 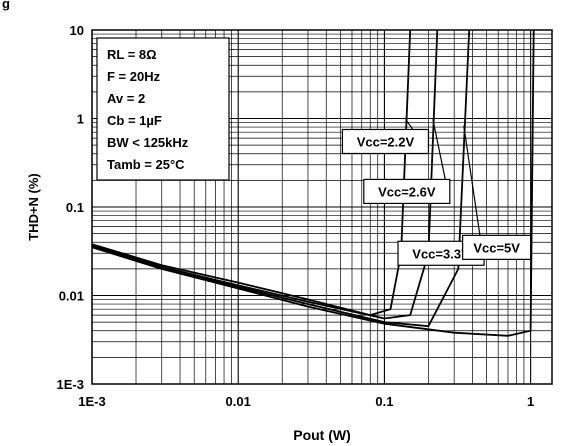 What do you see at coordinates (530, 401) in the screenshot?
I see `x-tick-label: 1` at bounding box center [530, 401].